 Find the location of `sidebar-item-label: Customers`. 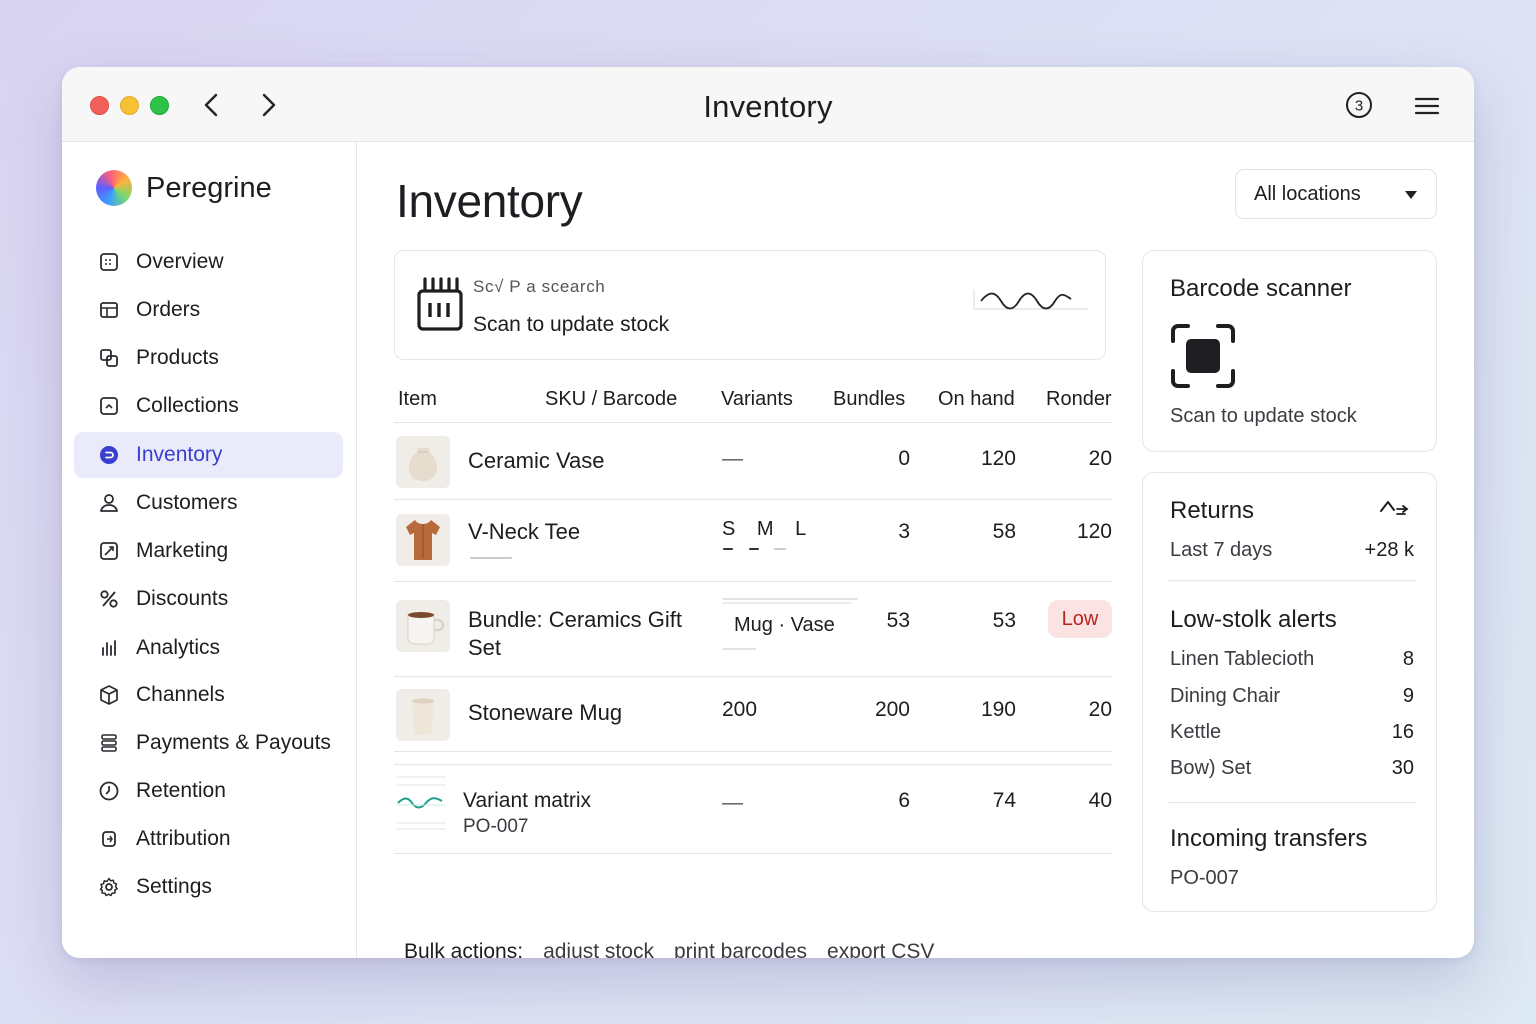

sidebar-item-label: Customers is located at coordinates (187, 502).